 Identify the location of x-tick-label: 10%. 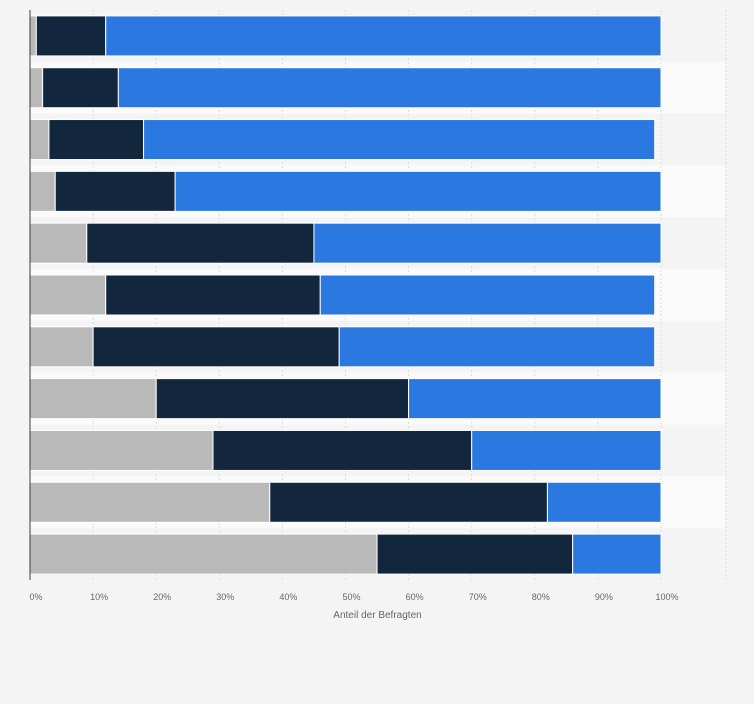
(99, 597).